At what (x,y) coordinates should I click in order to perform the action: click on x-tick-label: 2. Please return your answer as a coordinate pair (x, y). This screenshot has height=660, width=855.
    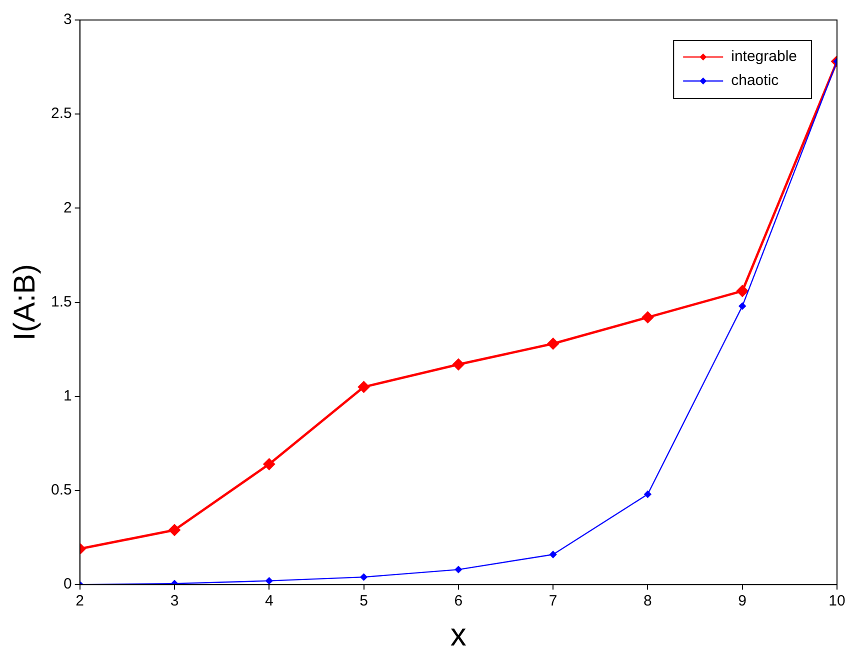
    Looking at the image, I should click on (80, 601).